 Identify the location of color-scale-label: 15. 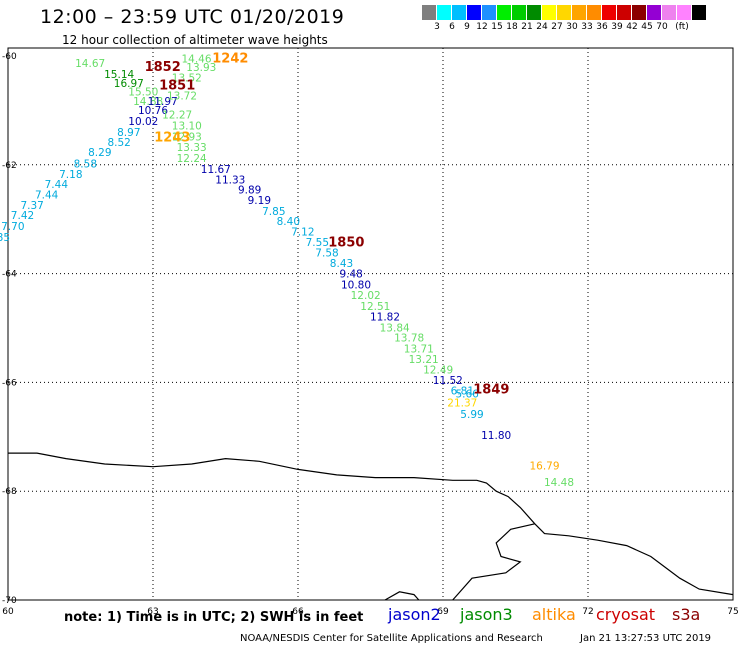
(497, 27).